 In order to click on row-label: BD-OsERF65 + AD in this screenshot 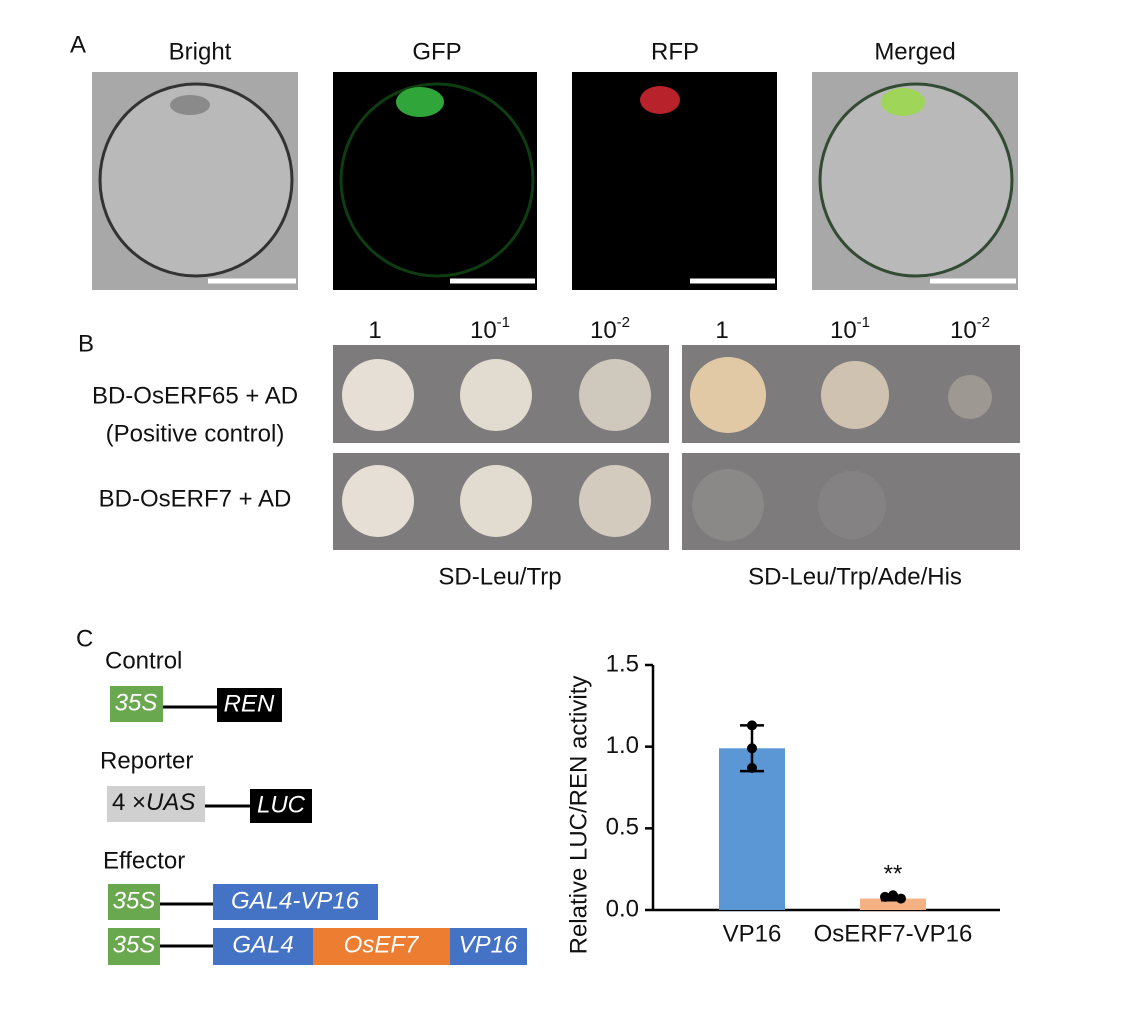, I will do `click(195, 395)`.